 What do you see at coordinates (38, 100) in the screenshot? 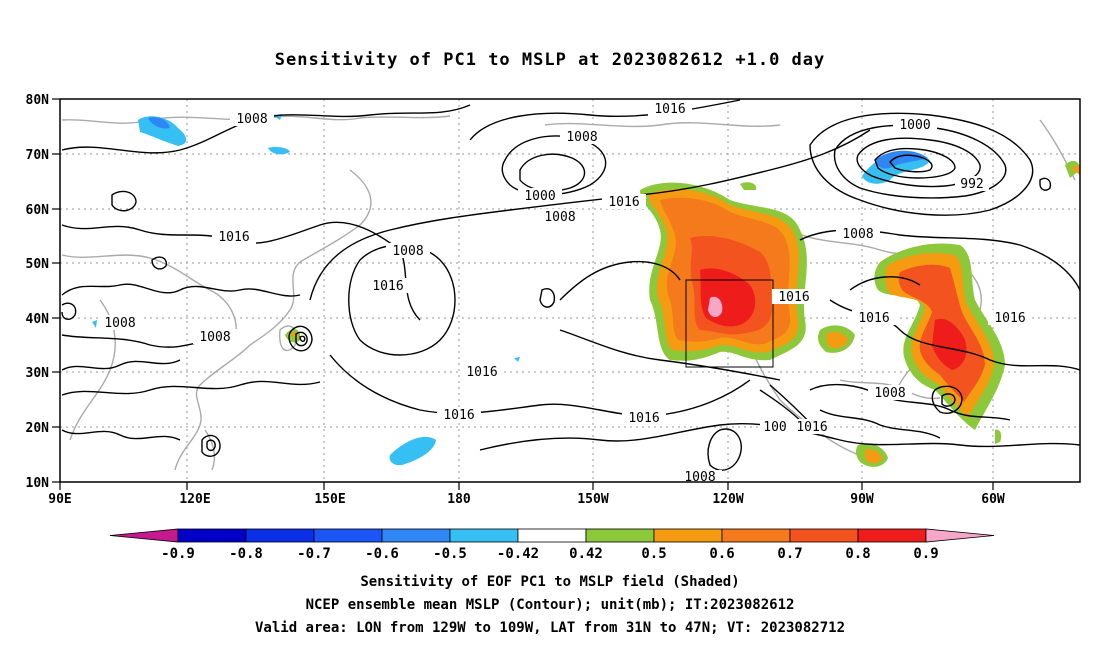
I see `lat-label: 80N` at bounding box center [38, 100].